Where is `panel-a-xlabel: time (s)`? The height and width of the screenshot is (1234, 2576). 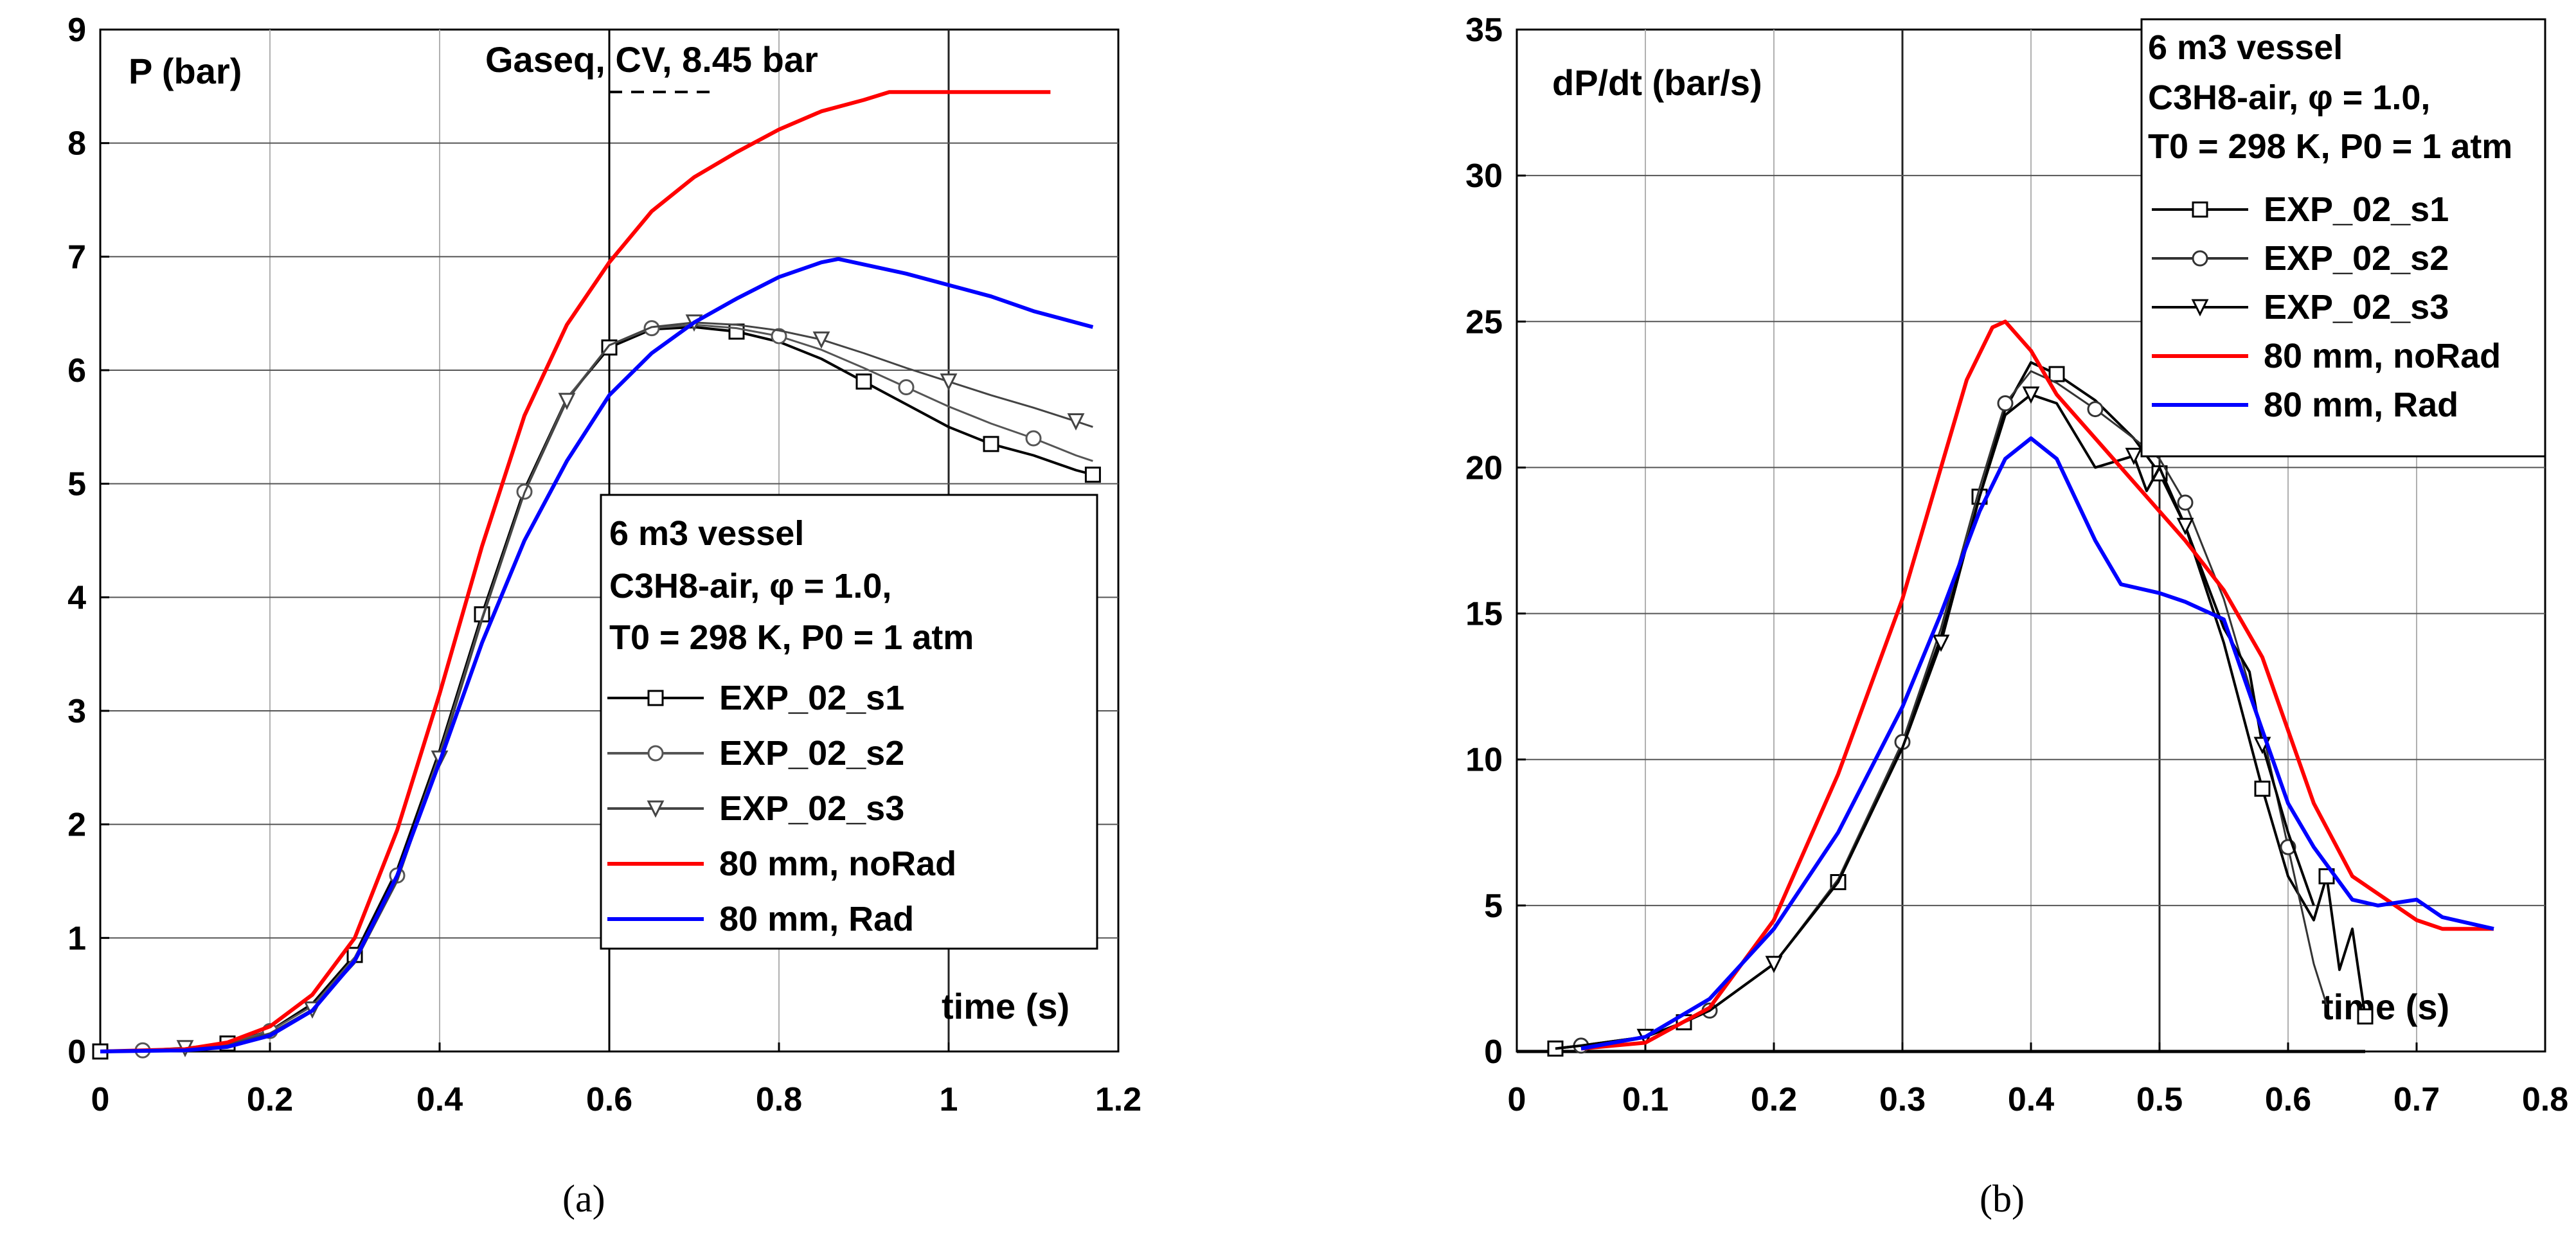 panel-a-xlabel: time (s) is located at coordinates (1006, 1006).